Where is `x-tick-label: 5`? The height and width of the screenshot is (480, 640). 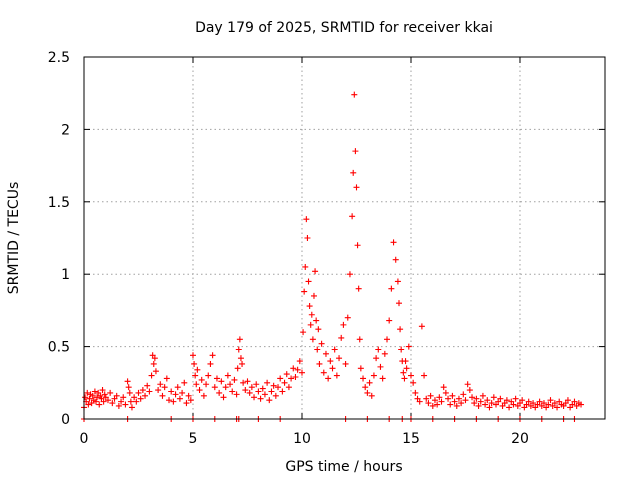 x-tick-label: 5 is located at coordinates (193, 439).